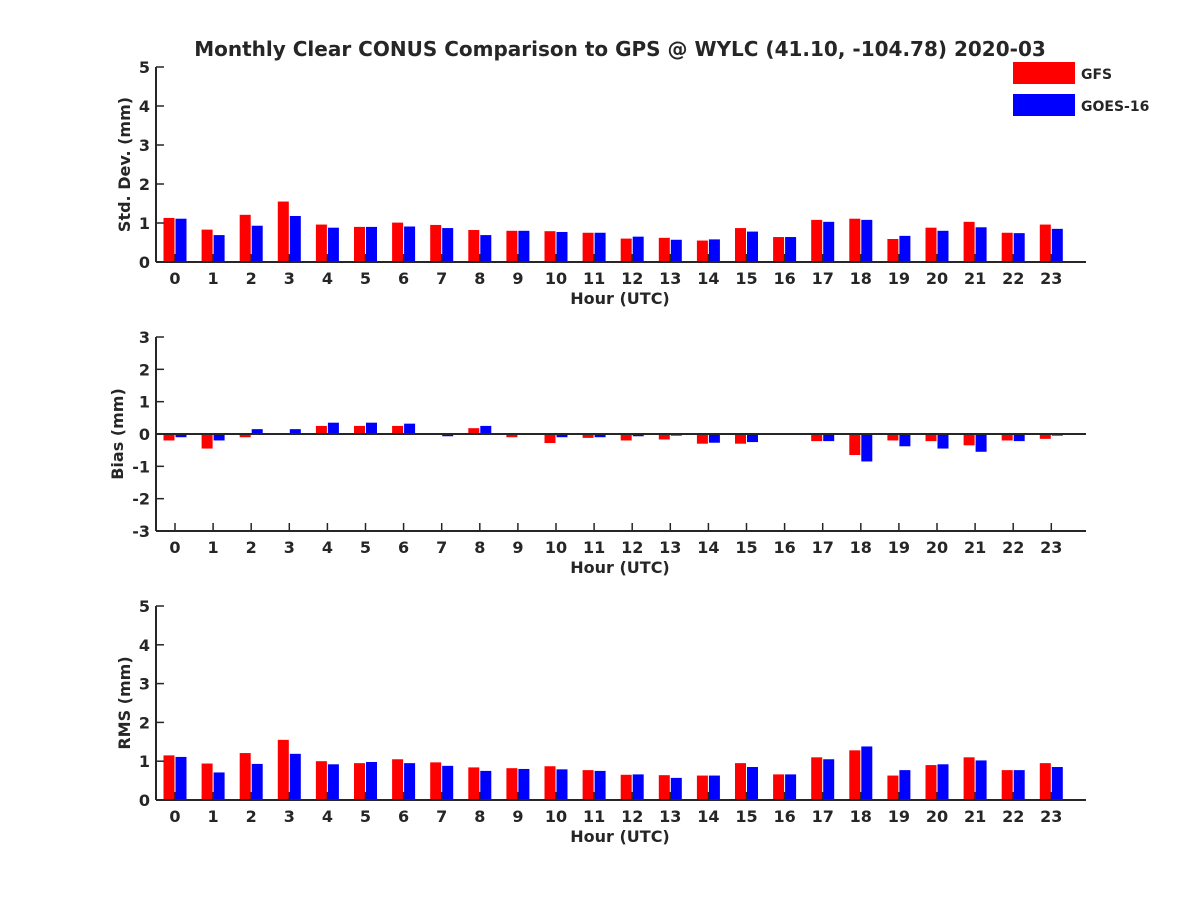  I want to click on bias-xtick-label-15: 15, so click(746, 547).